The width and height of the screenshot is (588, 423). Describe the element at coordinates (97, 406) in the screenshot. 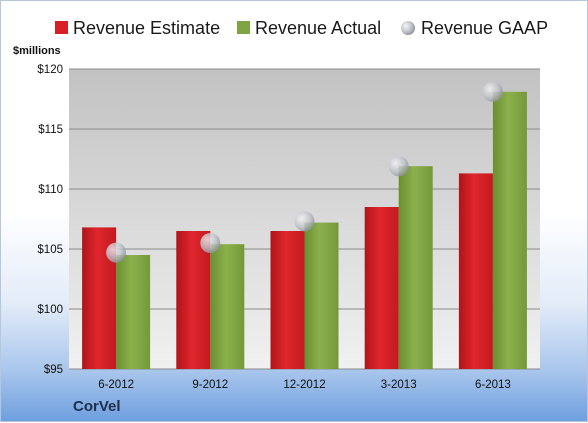

I see `company-name: CorVel` at that location.